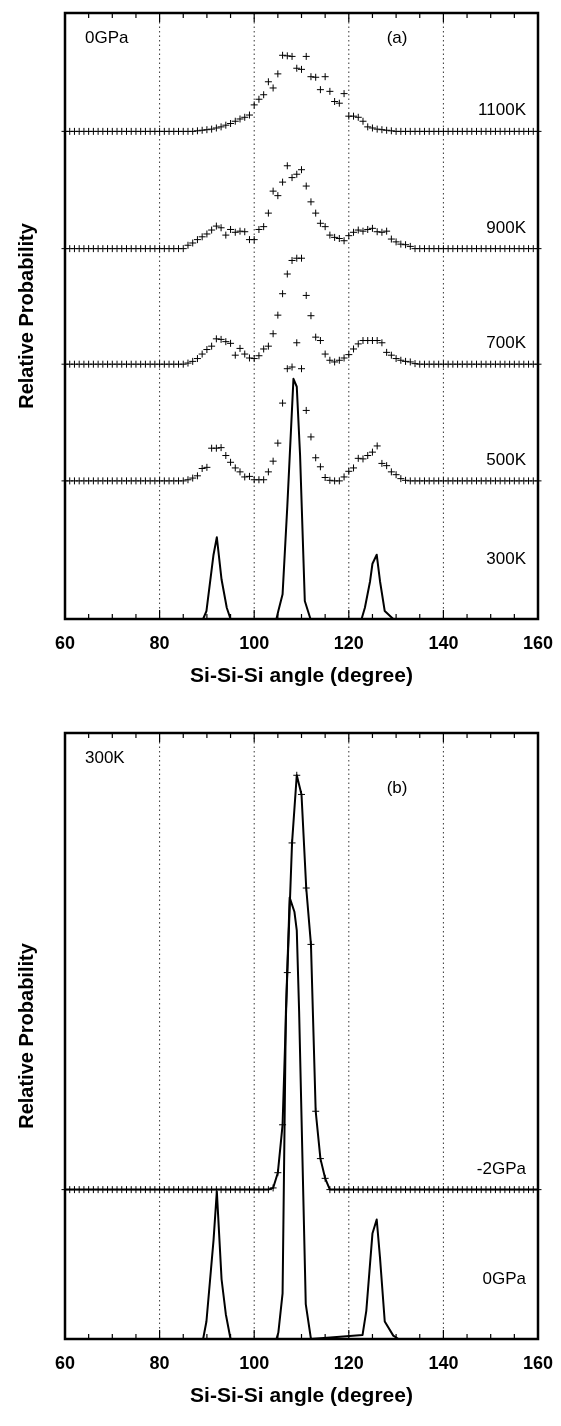 The height and width of the screenshot is (1426, 561). I want to click on text: (a), so click(397, 37).